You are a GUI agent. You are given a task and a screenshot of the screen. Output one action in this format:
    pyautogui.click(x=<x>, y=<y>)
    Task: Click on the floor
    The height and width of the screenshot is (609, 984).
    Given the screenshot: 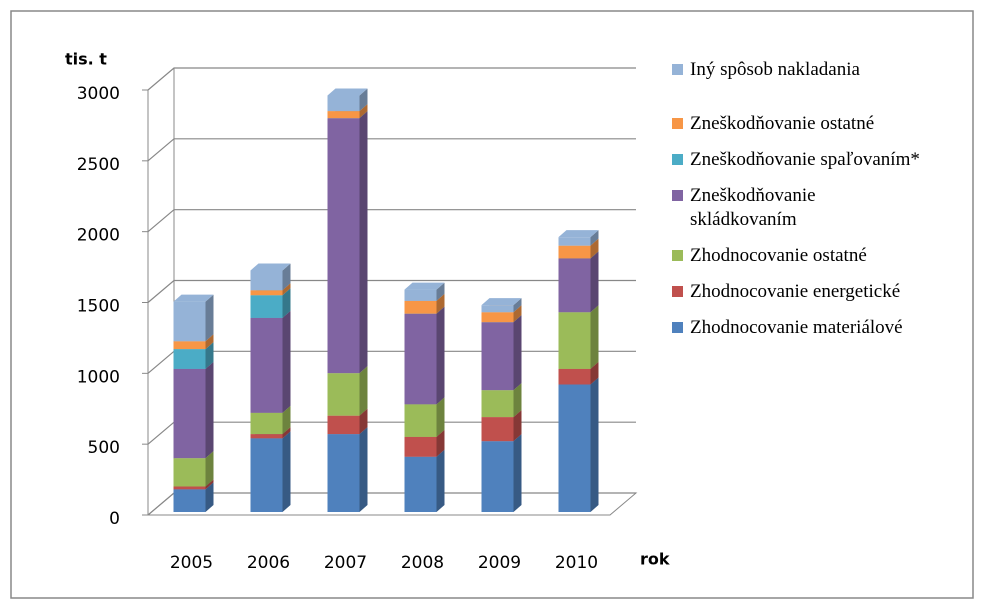 What is the action you would take?
    pyautogui.click(x=392, y=504)
    